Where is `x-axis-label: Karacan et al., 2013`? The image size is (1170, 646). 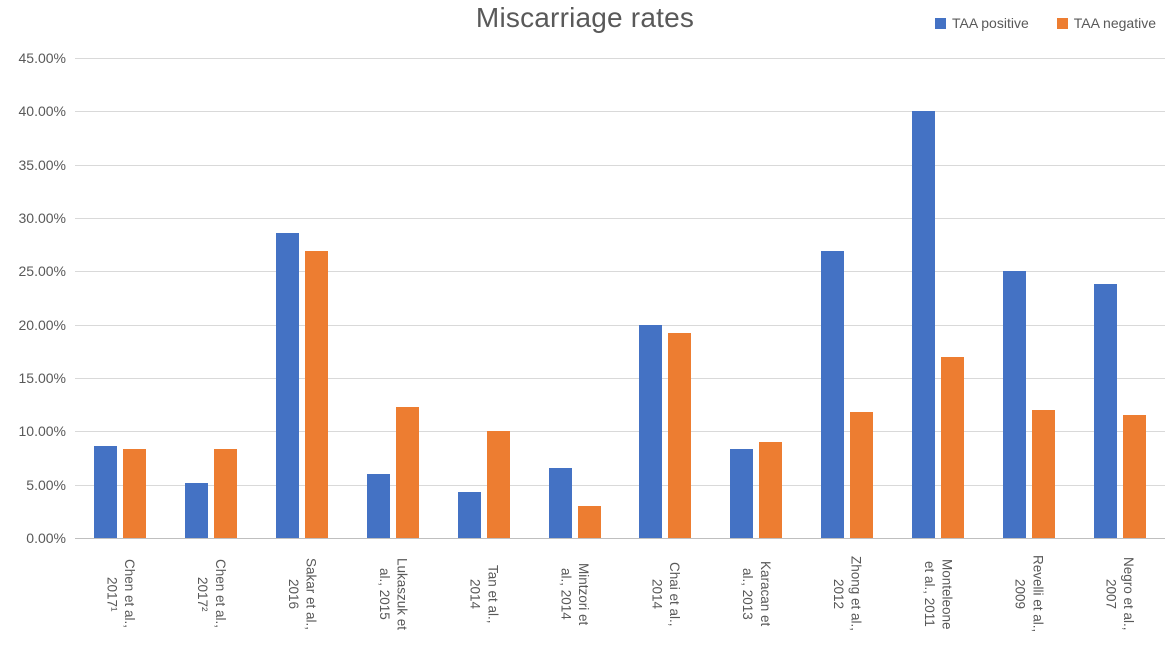 x-axis-label: Karacan et al., 2013 is located at coordinates (756, 594).